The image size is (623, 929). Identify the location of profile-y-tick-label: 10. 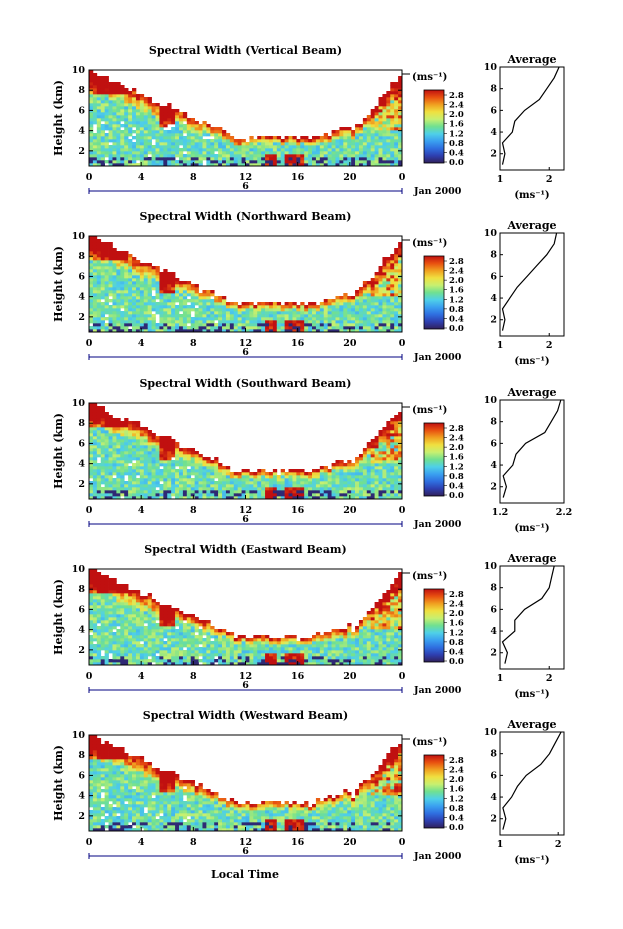
(491, 400).